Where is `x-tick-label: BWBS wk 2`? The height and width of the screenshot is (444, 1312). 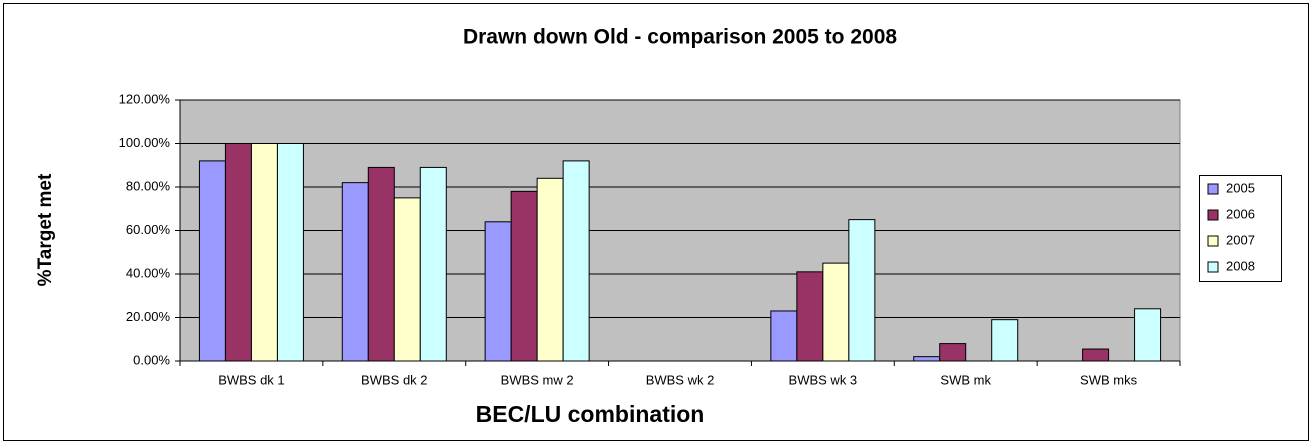 x-tick-label: BWBS wk 2 is located at coordinates (680, 379).